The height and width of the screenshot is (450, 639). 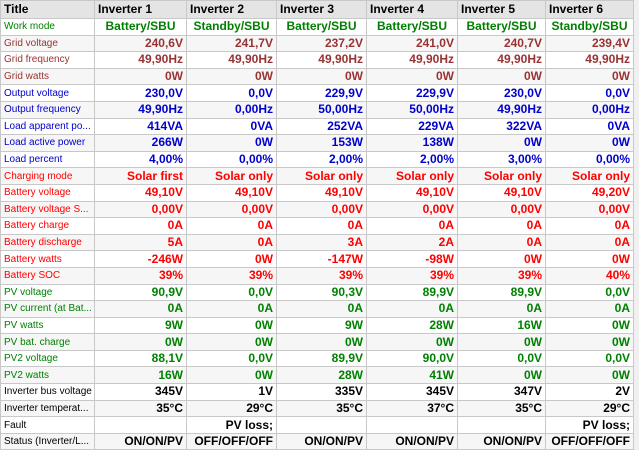 I want to click on row-label: Charging mode, so click(x=47, y=176).